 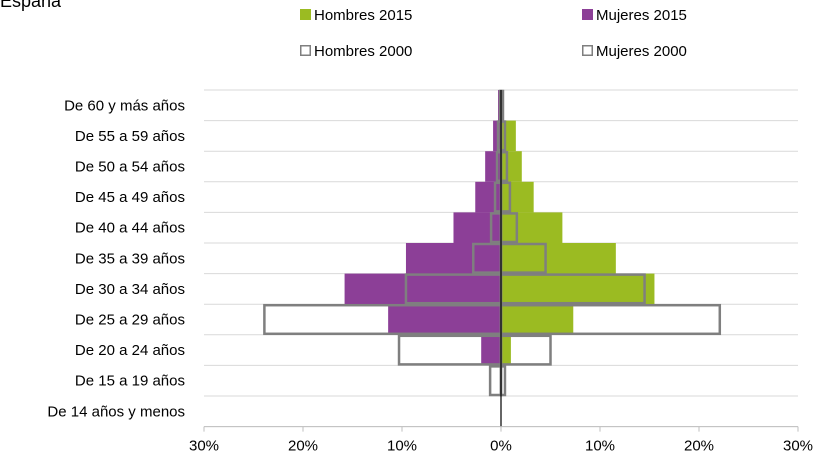 I want to click on category-label: De 20 a 24 años, so click(x=130, y=350).